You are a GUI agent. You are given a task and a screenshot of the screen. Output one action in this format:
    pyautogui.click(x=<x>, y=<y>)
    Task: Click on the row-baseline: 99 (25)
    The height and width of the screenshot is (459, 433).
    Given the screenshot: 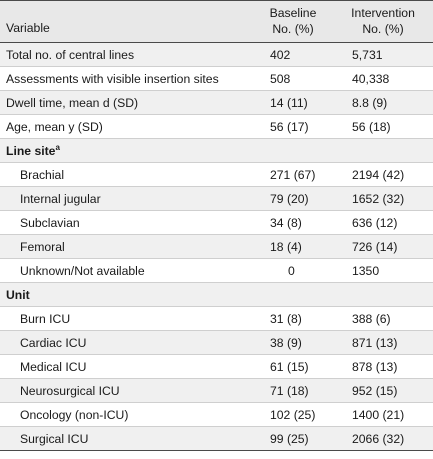 What is the action you would take?
    pyautogui.click(x=289, y=439)
    